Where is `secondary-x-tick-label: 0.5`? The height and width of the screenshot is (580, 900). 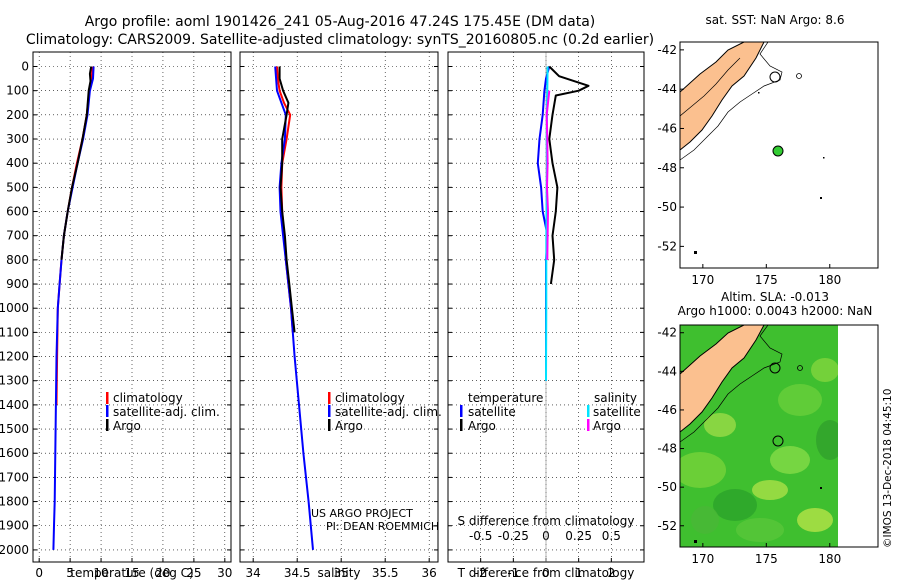 secondary-x-tick-label: 0.5 is located at coordinates (611, 536).